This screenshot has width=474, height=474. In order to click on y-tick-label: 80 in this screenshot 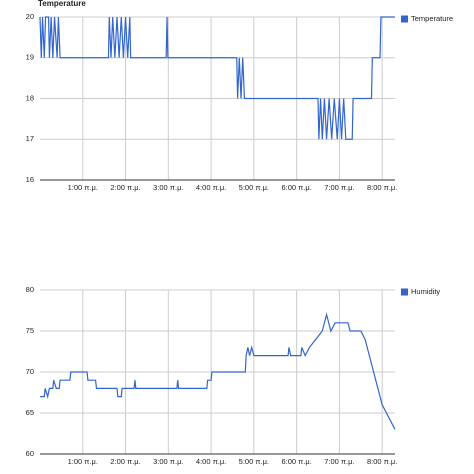, I will do `click(30, 289)`.